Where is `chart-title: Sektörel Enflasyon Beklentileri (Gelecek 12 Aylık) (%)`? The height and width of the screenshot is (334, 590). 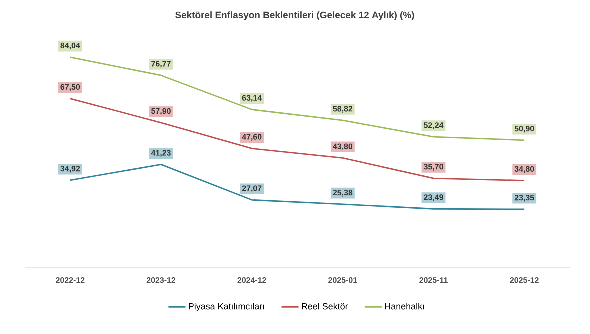 chart-title: Sektörel Enflasyon Beklentileri (Gelecek 12 Aylık) (%) is located at coordinates (295, 16).